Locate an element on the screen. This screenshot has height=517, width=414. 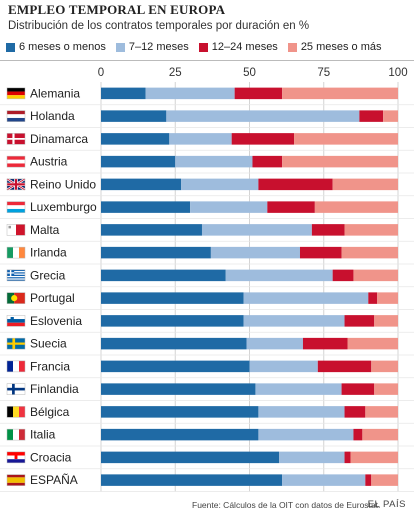
flag-mt-icon is located at coordinates (16, 230).